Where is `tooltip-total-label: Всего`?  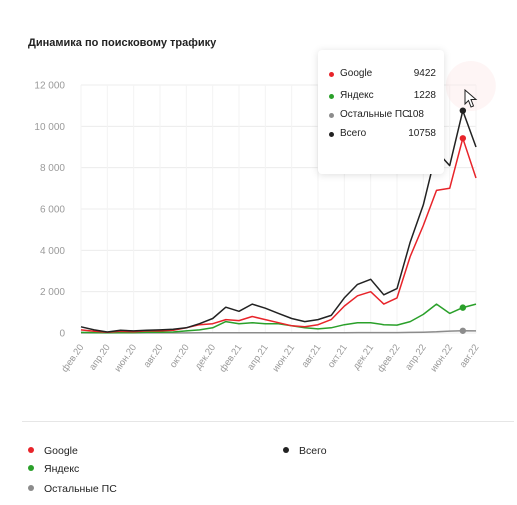
tooltip-total-label: Всего is located at coordinates (353, 133).